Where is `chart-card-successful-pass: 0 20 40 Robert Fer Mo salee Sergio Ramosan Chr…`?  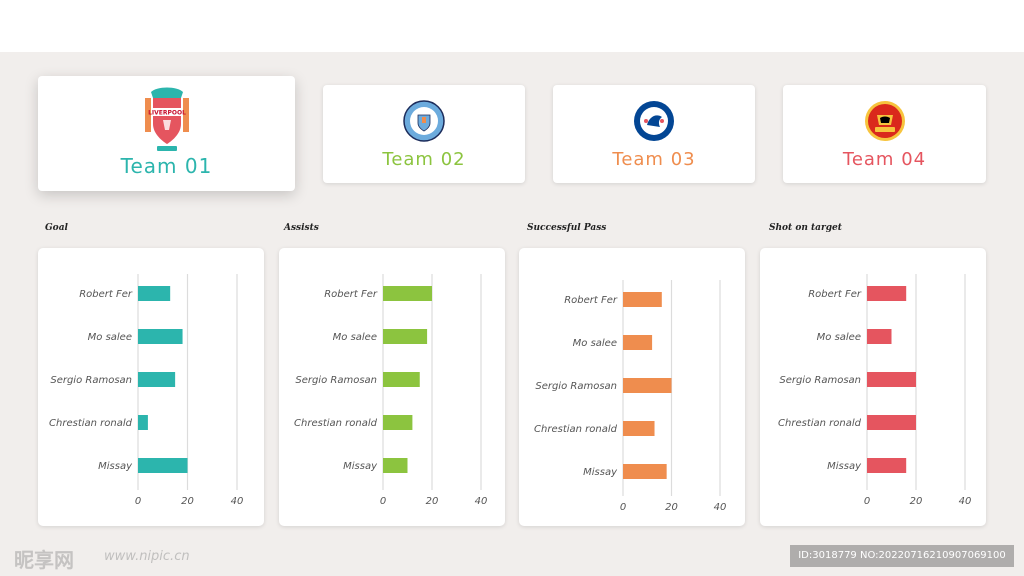 chart-card-successful-pass: 0 20 40 Robert Fer Mo salee Sergio Ramosan Chr… is located at coordinates (632, 387).